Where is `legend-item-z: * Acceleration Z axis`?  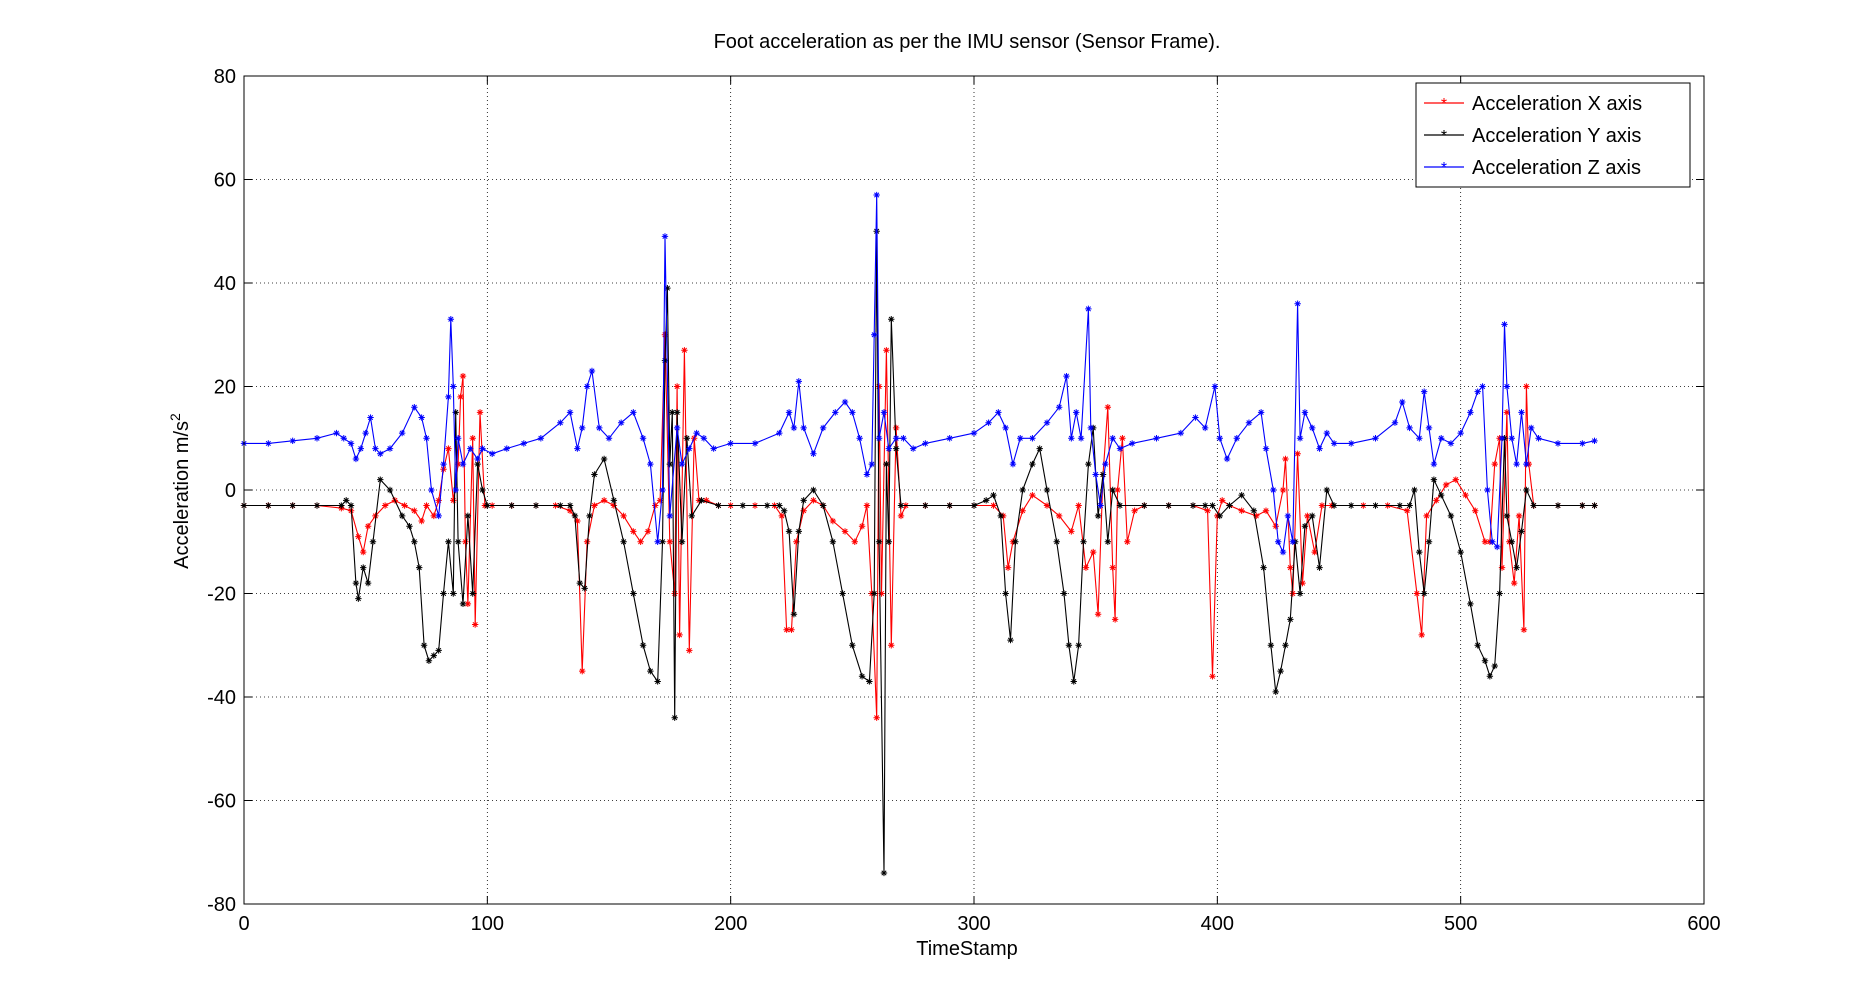
legend-item-z: * Acceleration Z axis is located at coordinates (1532, 168).